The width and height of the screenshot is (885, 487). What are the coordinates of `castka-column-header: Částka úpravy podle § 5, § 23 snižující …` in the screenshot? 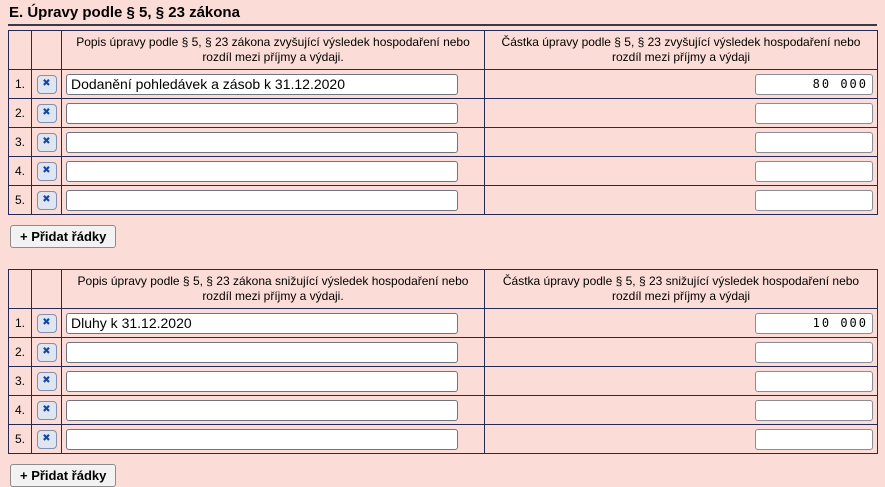 It's located at (681, 289).